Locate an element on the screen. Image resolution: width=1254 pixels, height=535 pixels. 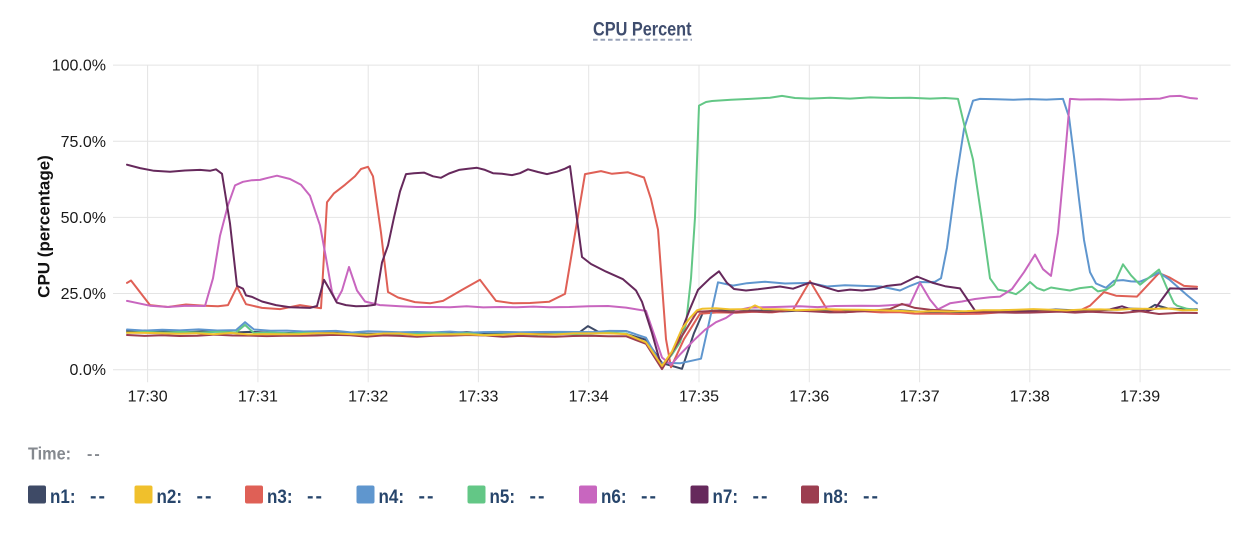
svg-text: 100.0% is located at coordinates (79, 66).